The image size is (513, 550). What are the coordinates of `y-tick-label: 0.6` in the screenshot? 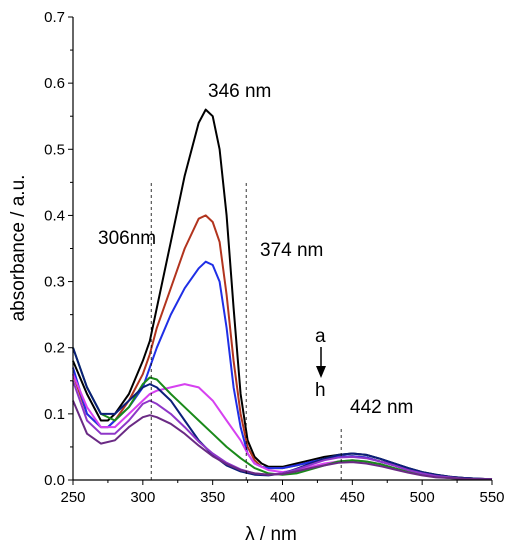 It's located at (54, 83).